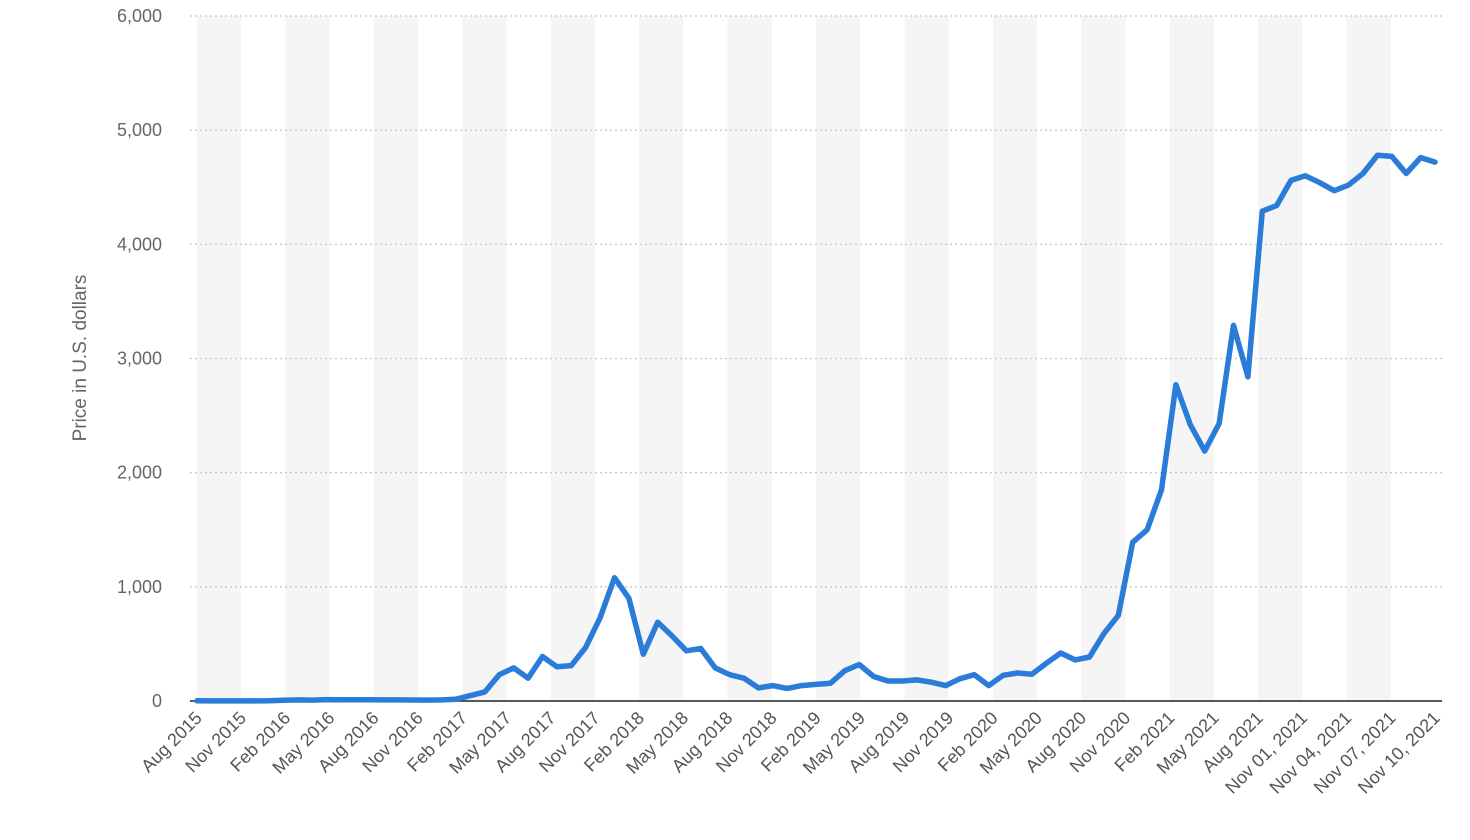 This screenshot has height=840, width=1470. Describe the element at coordinates (157, 701) in the screenshot. I see `y-tick-label: 0` at that location.